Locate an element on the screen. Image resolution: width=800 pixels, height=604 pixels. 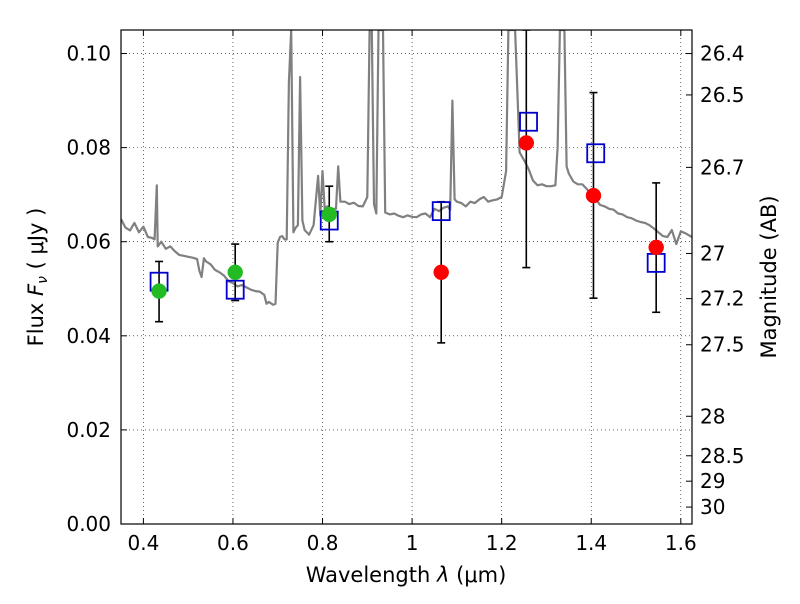
y-tick-label: 0.08 is located at coordinates (88, 148).